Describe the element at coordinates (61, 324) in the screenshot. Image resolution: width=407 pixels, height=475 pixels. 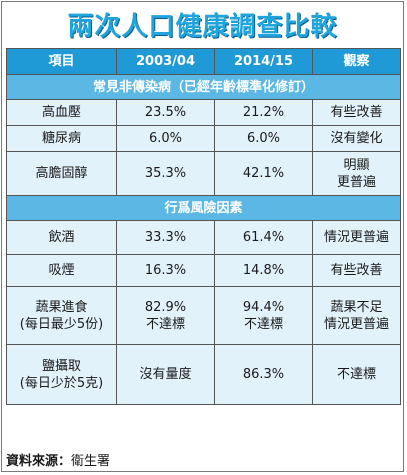
I see `cell-line: (每日最少5份)` at that location.